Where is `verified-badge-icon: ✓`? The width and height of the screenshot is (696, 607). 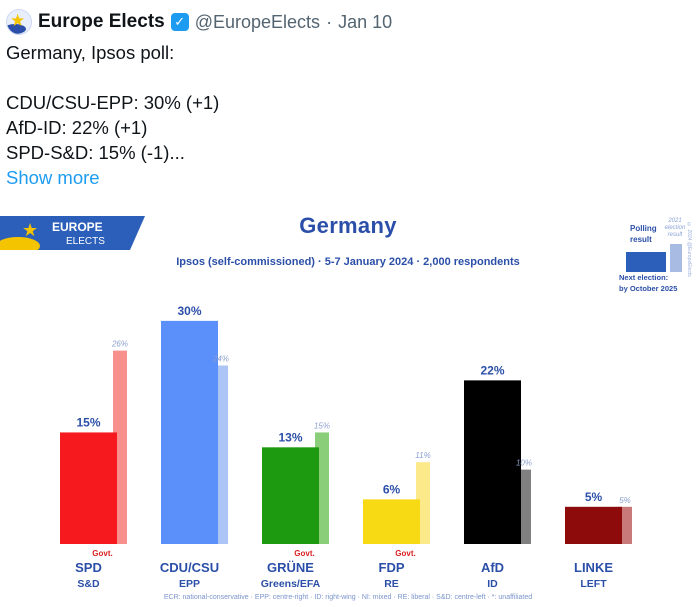 verified-badge-icon: ✓ is located at coordinates (179, 22).